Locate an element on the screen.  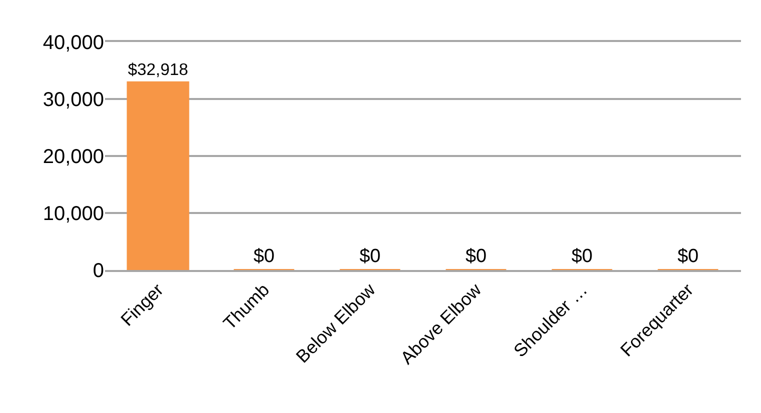
y-tick-label: 0 is located at coordinates (98, 271).